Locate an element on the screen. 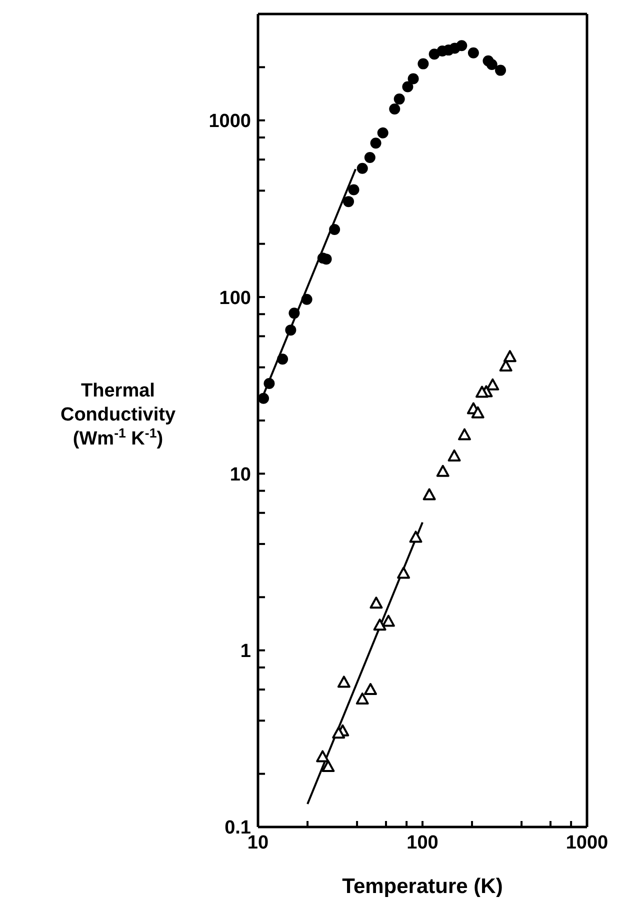  x-tick-label: 100 is located at coordinates (422, 843).